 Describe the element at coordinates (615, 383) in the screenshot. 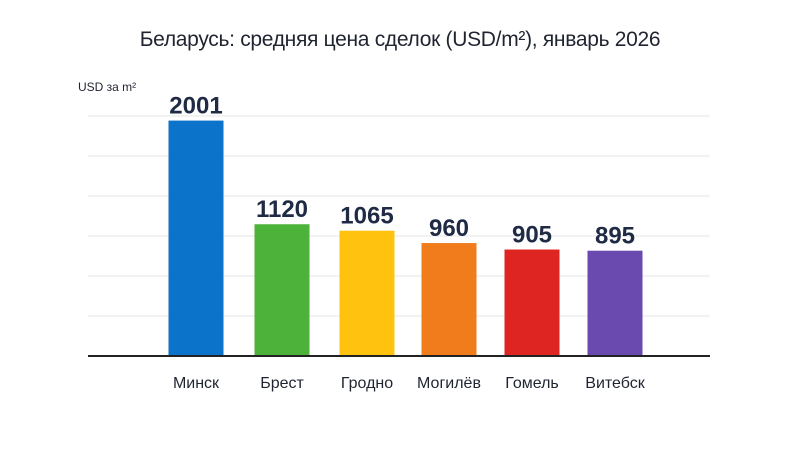

I see `x-tick-label: Витебск` at that location.